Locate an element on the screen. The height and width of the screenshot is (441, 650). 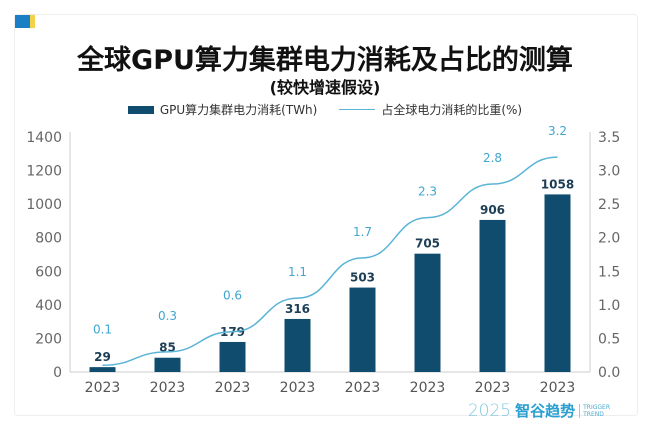
bar-value-label: 705 is located at coordinates (427, 244).